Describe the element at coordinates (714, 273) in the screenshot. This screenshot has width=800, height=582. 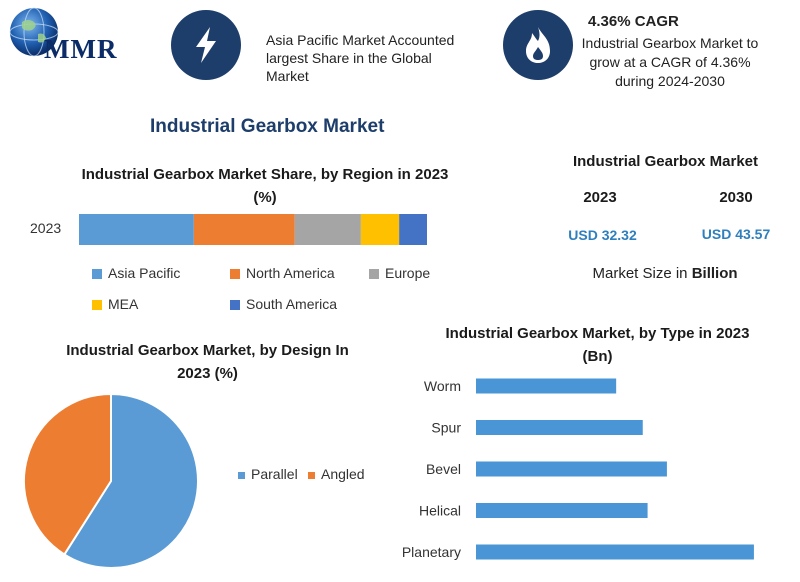
I see `market-size-footer-unit: Billion` at that location.